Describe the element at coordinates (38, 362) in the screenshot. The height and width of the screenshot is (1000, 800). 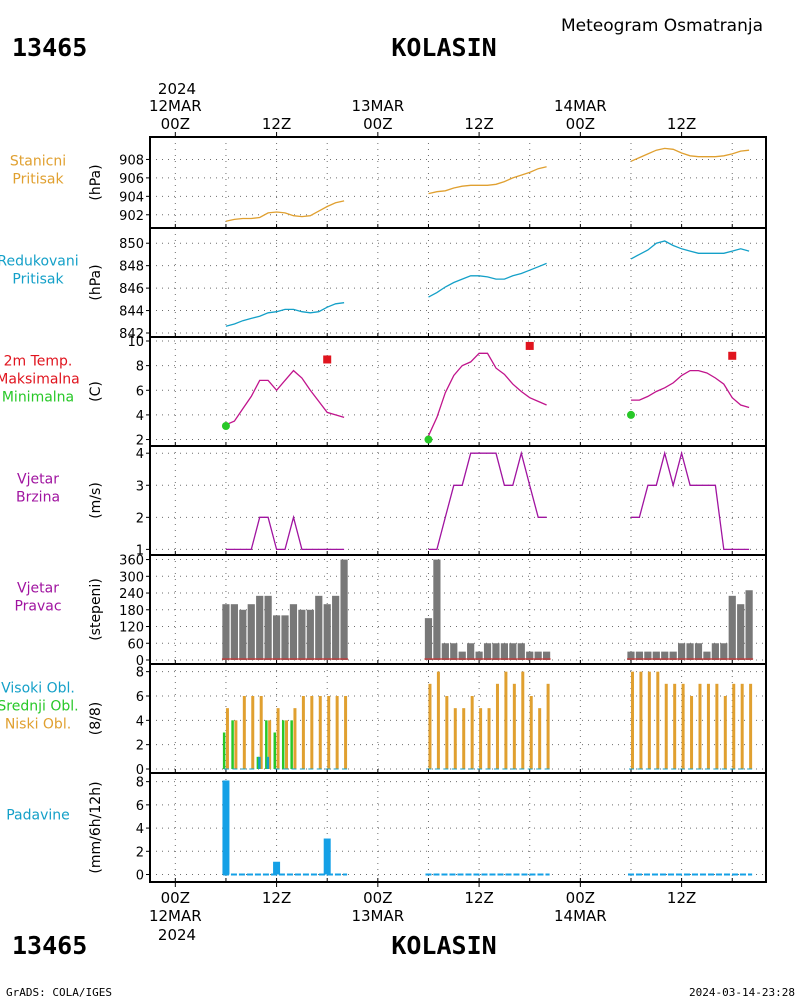
I see `panel-label: 2m Temp.` at that location.